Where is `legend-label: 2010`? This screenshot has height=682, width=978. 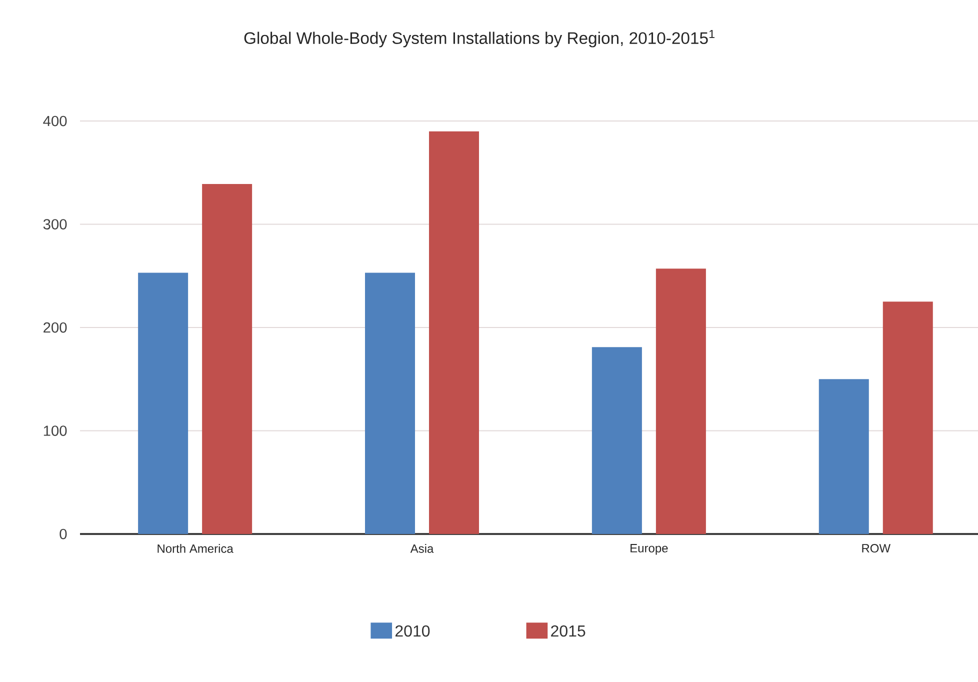 legend-label: 2010 is located at coordinates (412, 631).